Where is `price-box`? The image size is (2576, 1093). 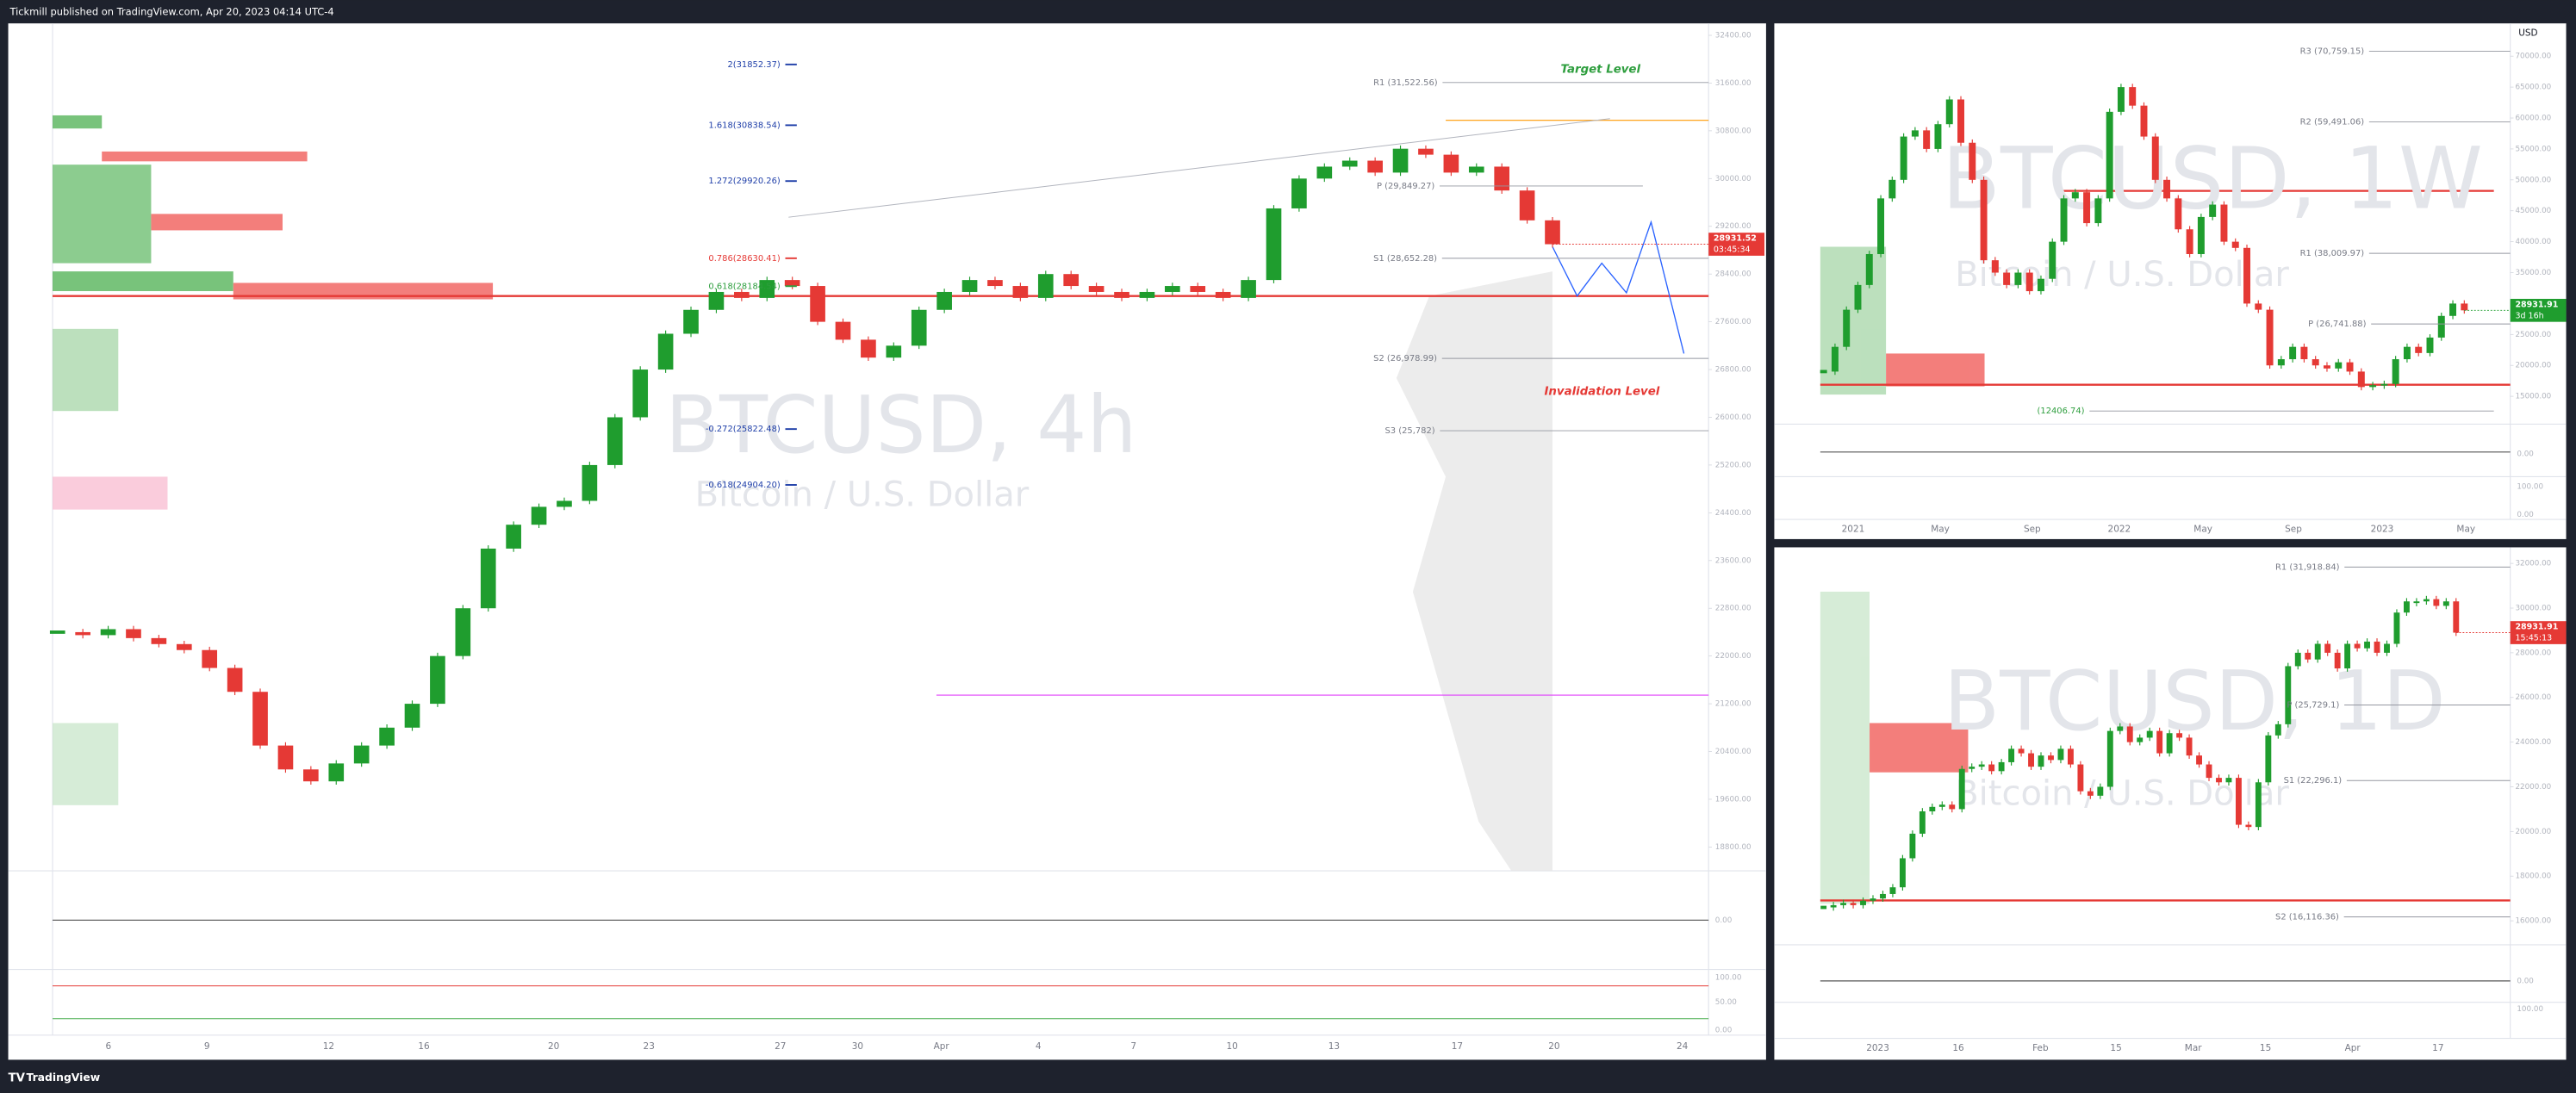 price-box is located at coordinates (2539, 632).